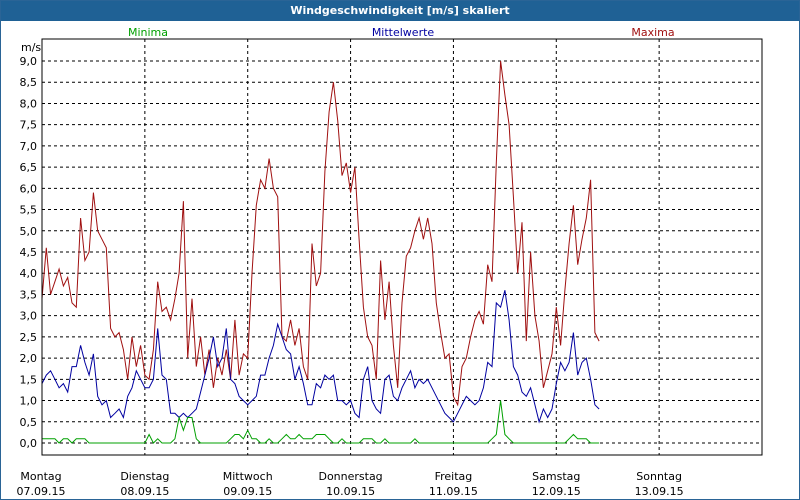 This screenshot has height=500, width=800. I want to click on x-tick-date-label: 07.09.15, so click(41, 491).